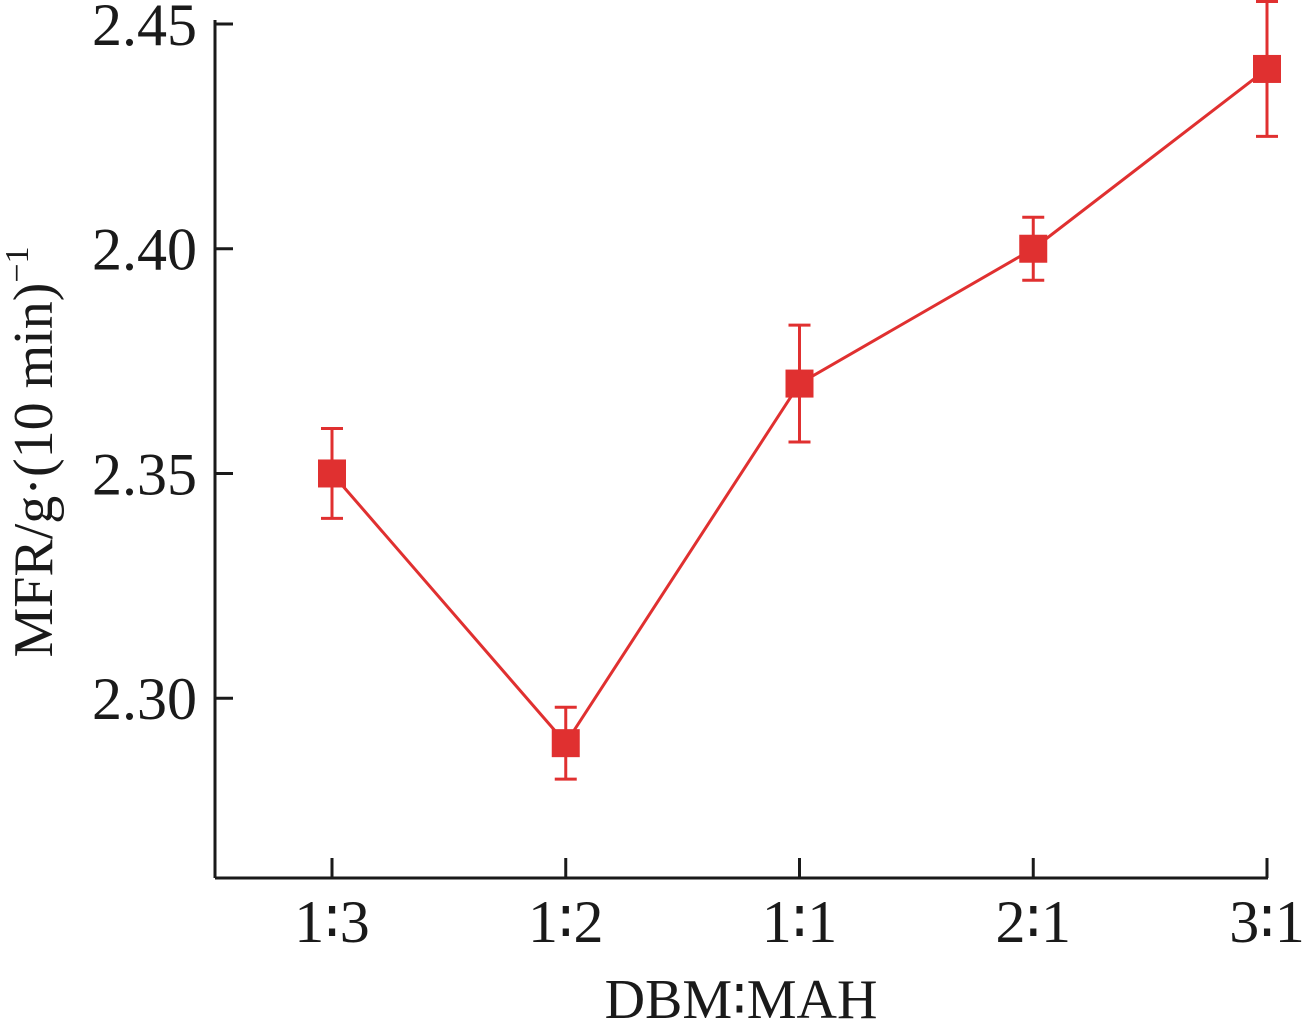 The height and width of the screenshot is (1024, 1307). What do you see at coordinates (162, 366) in the screenshot?
I see `y-ticks: 2.30 2.35 2.40 2.45` at bounding box center [162, 366].